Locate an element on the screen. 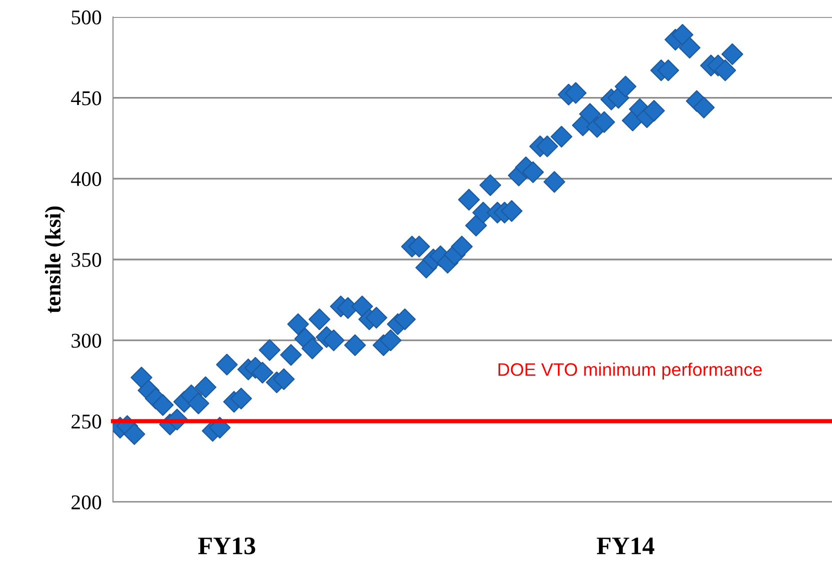 This screenshot has height=574, width=832. x-tick-label: FY14 is located at coordinates (625, 546).